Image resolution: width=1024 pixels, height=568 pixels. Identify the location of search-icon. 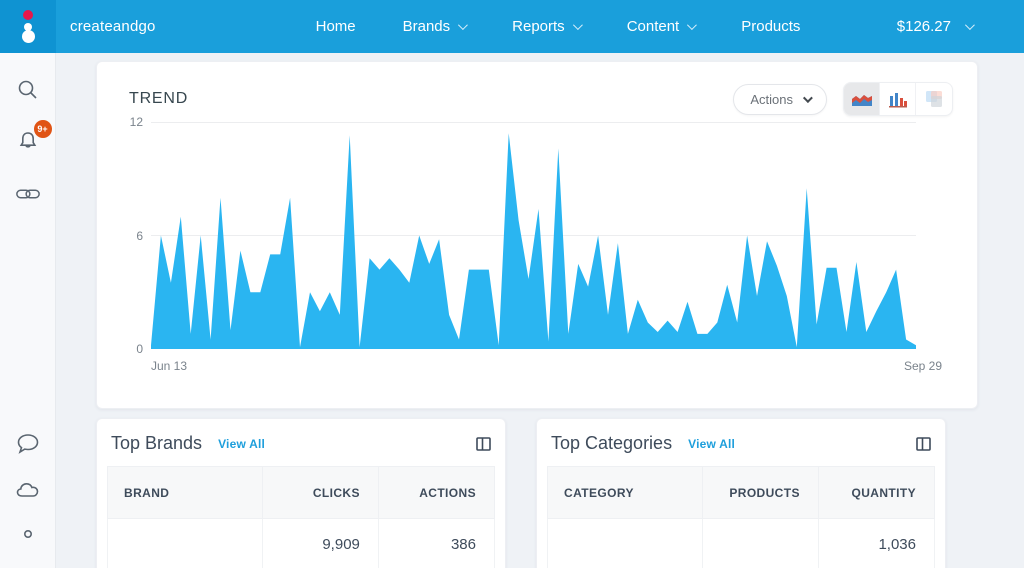
(28, 90).